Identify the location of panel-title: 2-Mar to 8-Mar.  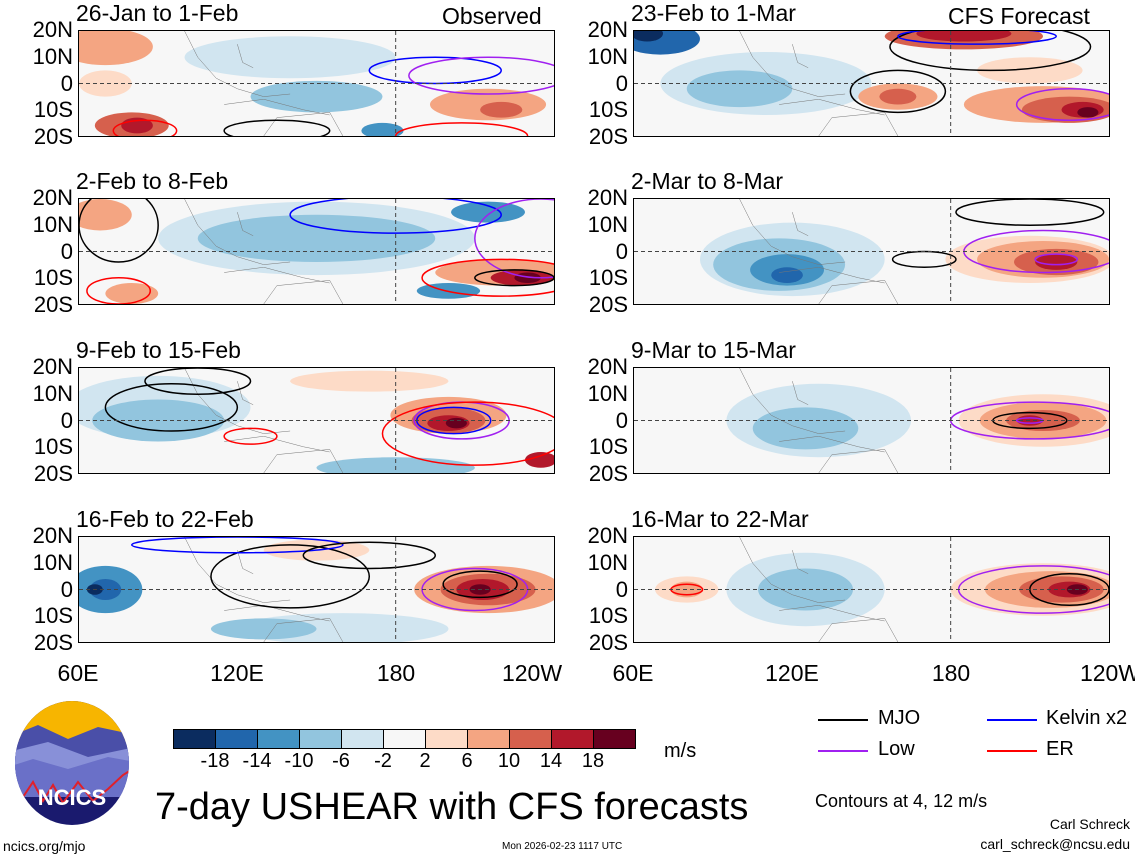
(707, 181).